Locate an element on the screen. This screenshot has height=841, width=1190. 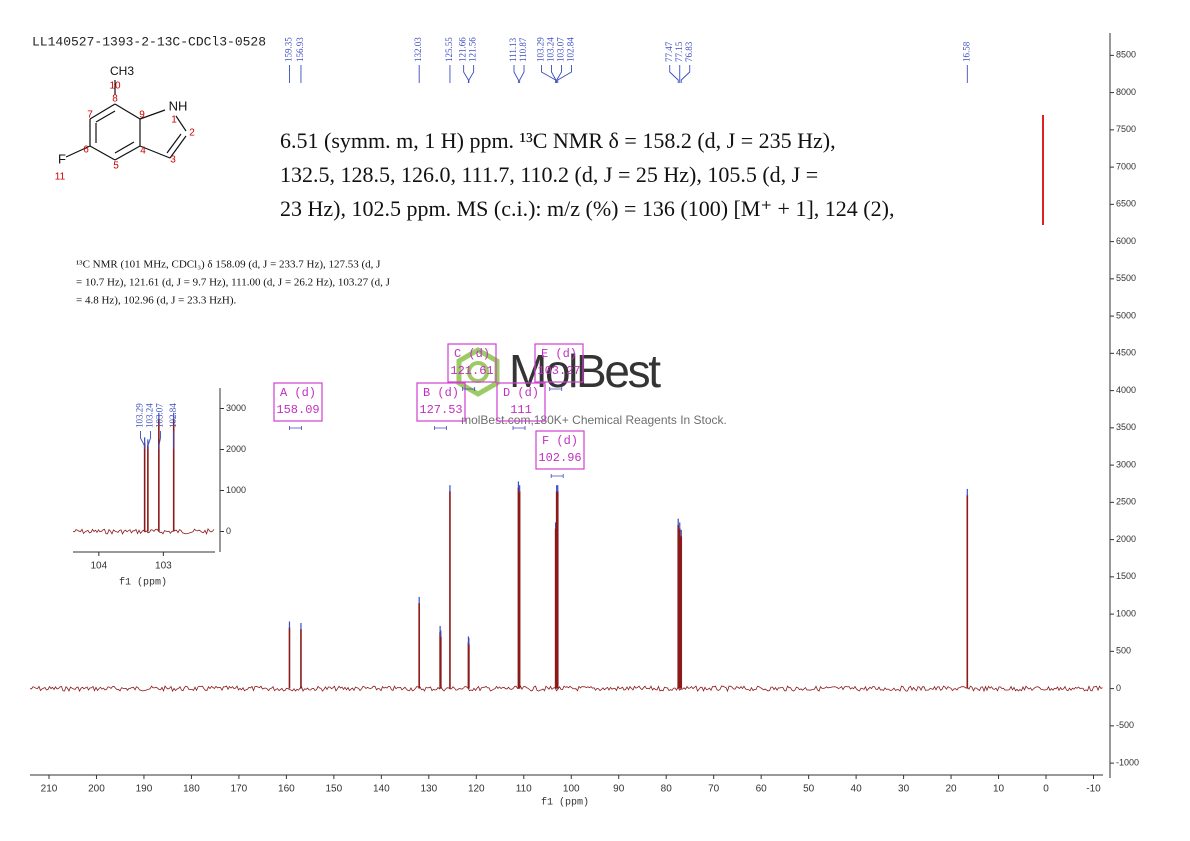
peak-label: 132.03 is located at coordinates (418, 49).